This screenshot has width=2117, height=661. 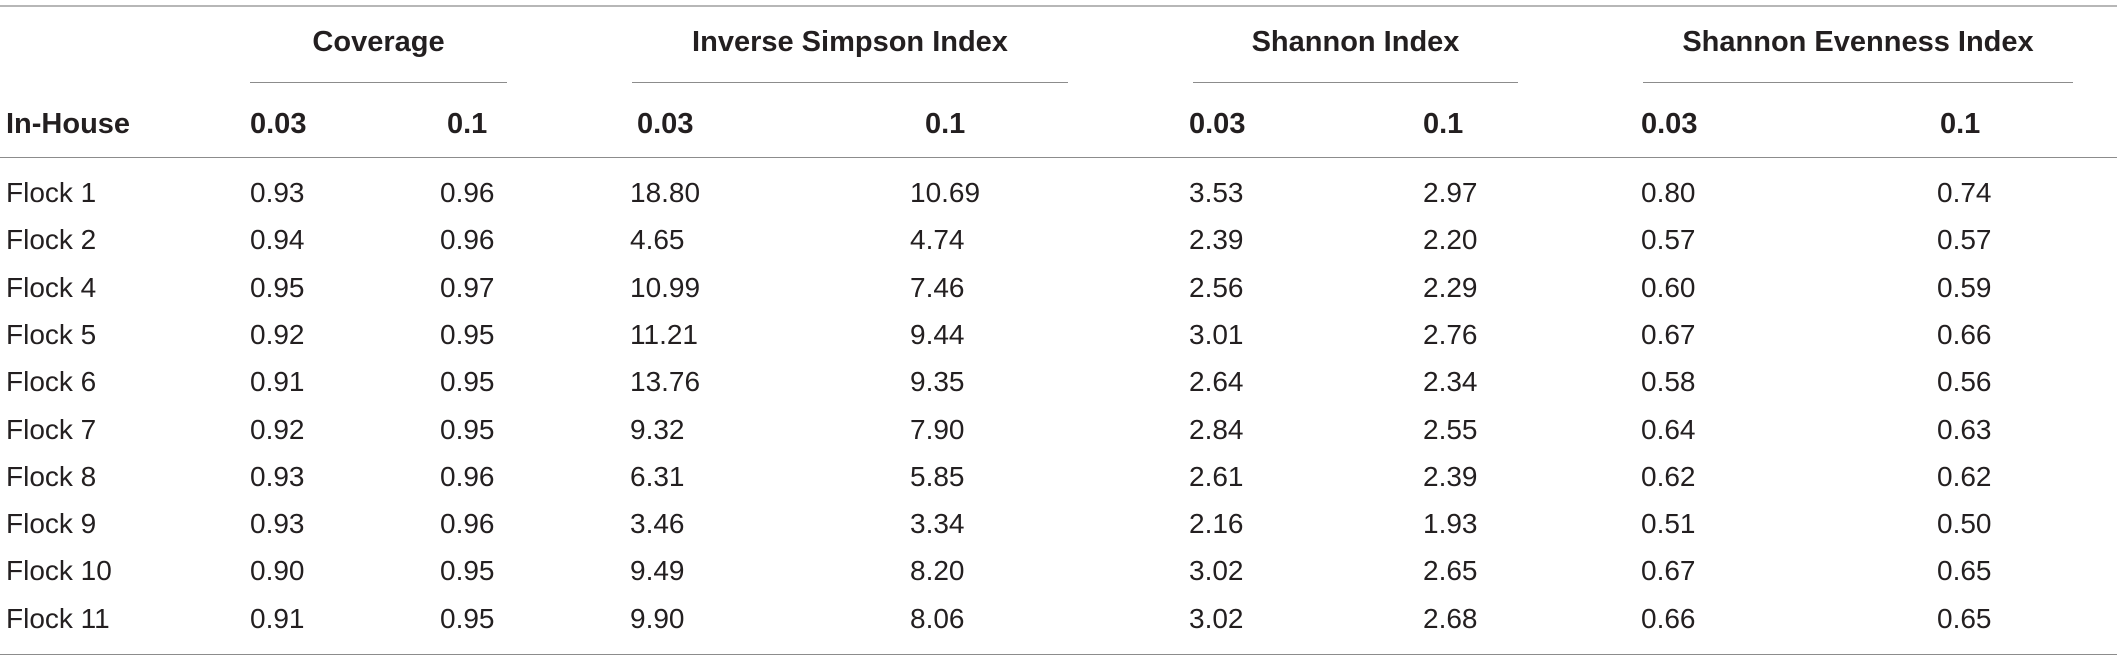 I want to click on row-label: Flock 8, so click(x=51, y=476).